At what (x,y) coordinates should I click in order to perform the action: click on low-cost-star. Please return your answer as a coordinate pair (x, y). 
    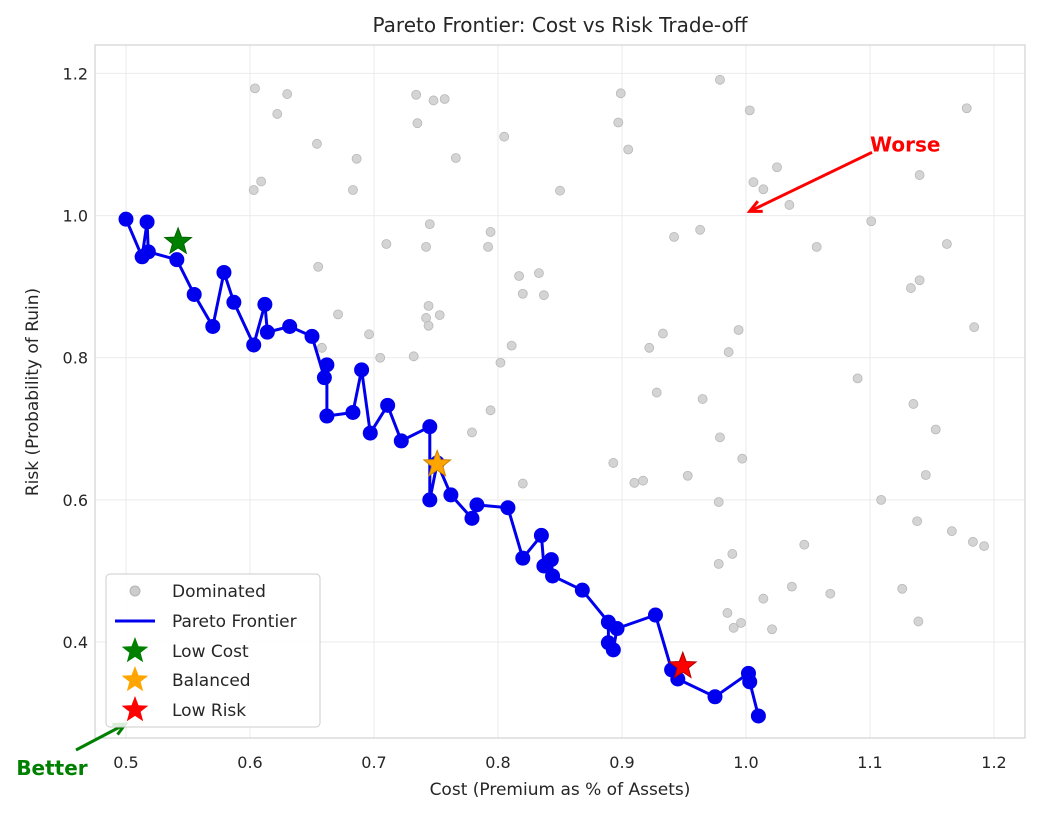
    Looking at the image, I should click on (178, 240).